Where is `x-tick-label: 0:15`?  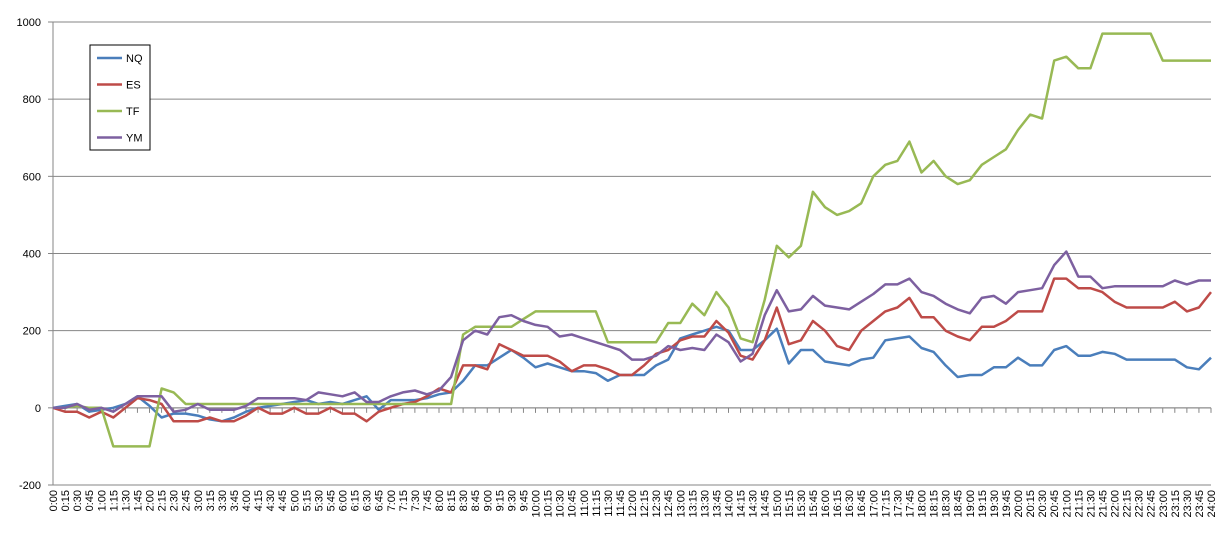 x-tick-label: 0:15 is located at coordinates (66, 500).